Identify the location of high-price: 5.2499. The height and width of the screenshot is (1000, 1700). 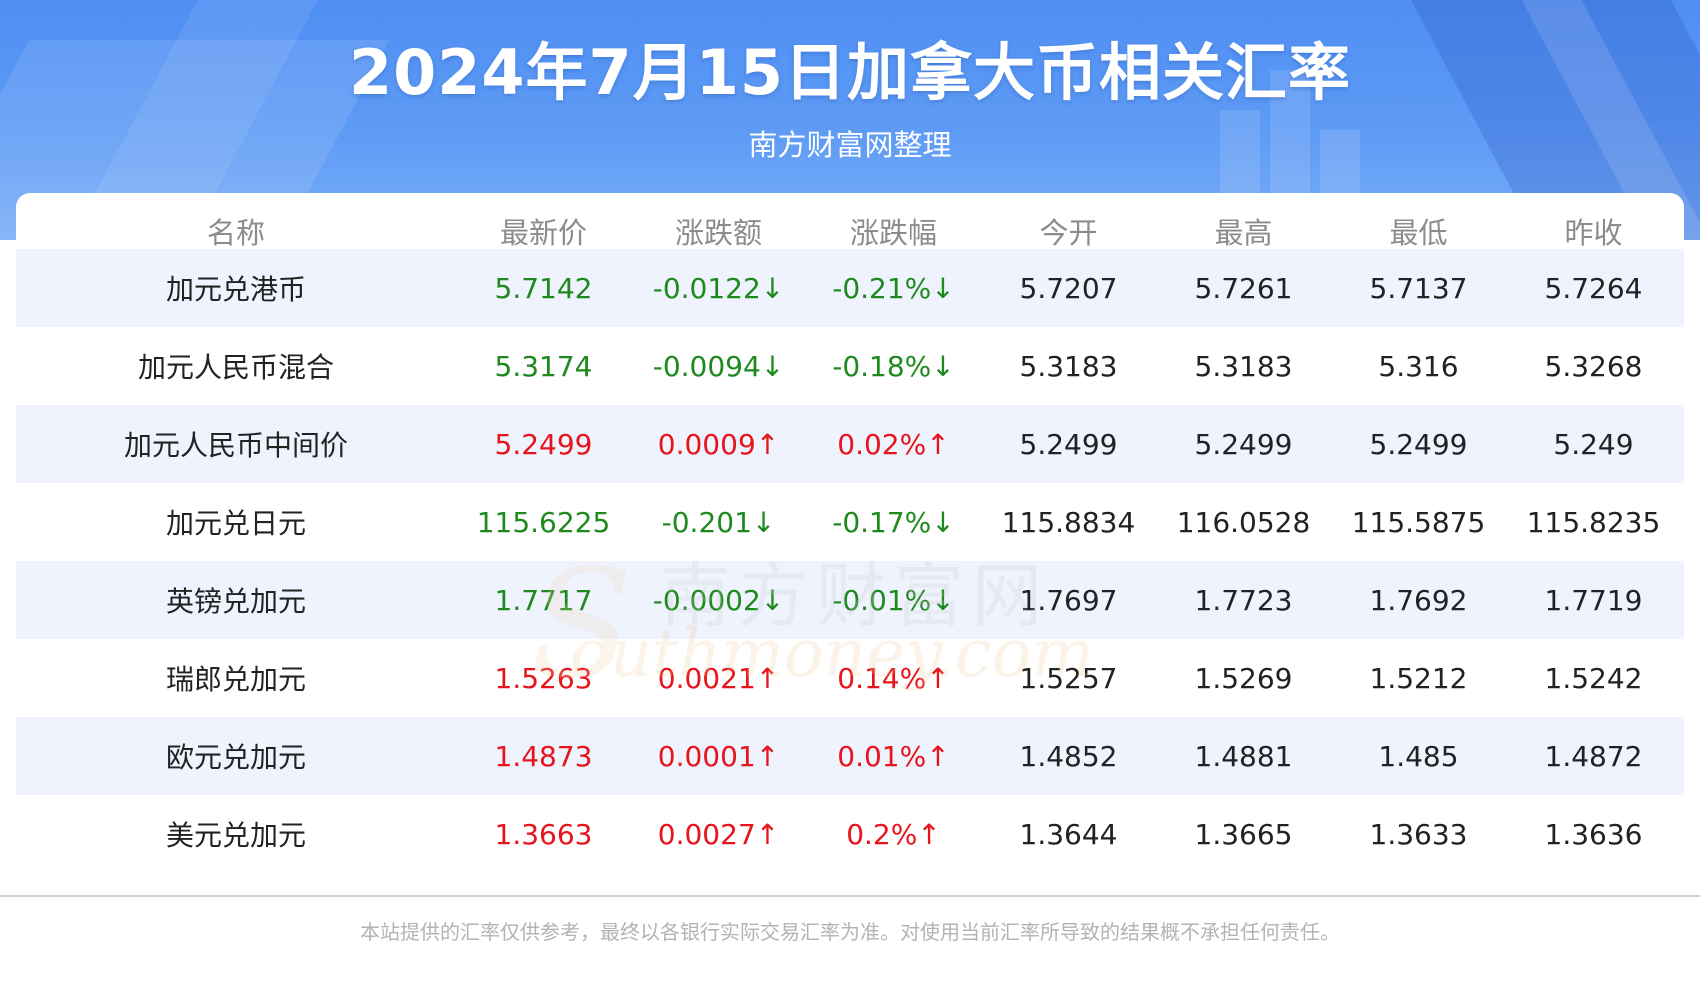
(1243, 444).